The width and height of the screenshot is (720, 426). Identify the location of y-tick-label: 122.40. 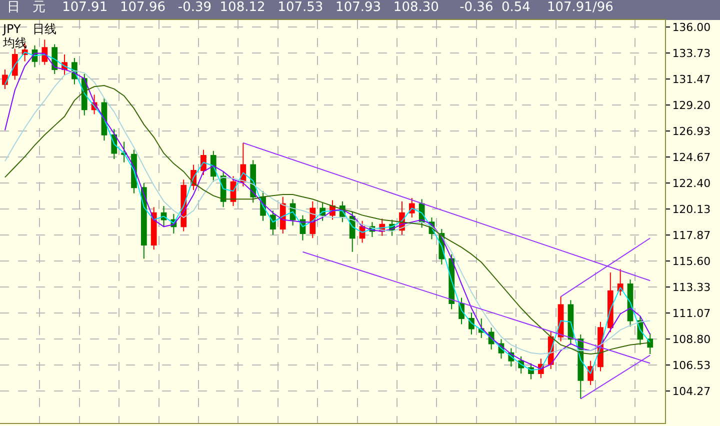
(691, 183).